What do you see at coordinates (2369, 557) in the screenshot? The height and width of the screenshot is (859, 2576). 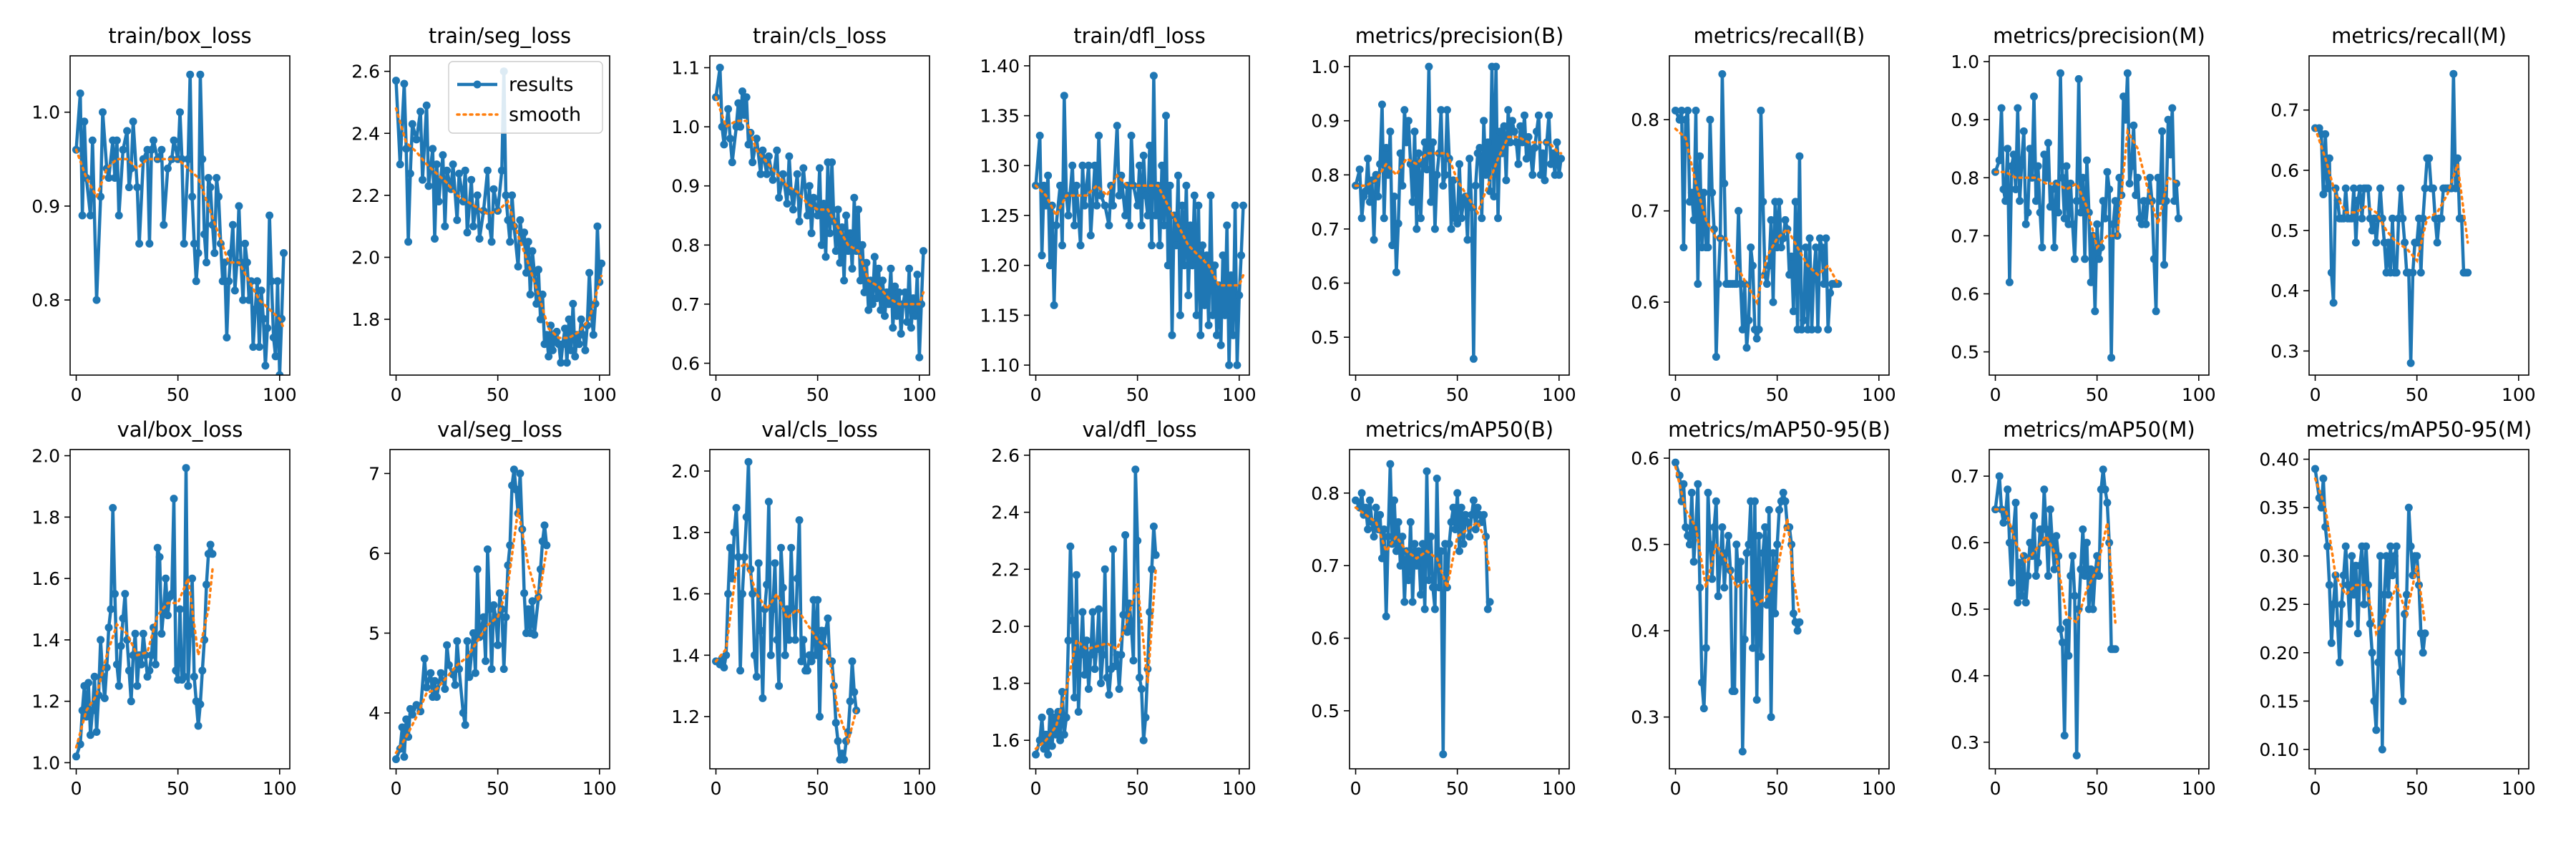 I see `smooth-line` at bounding box center [2369, 557].